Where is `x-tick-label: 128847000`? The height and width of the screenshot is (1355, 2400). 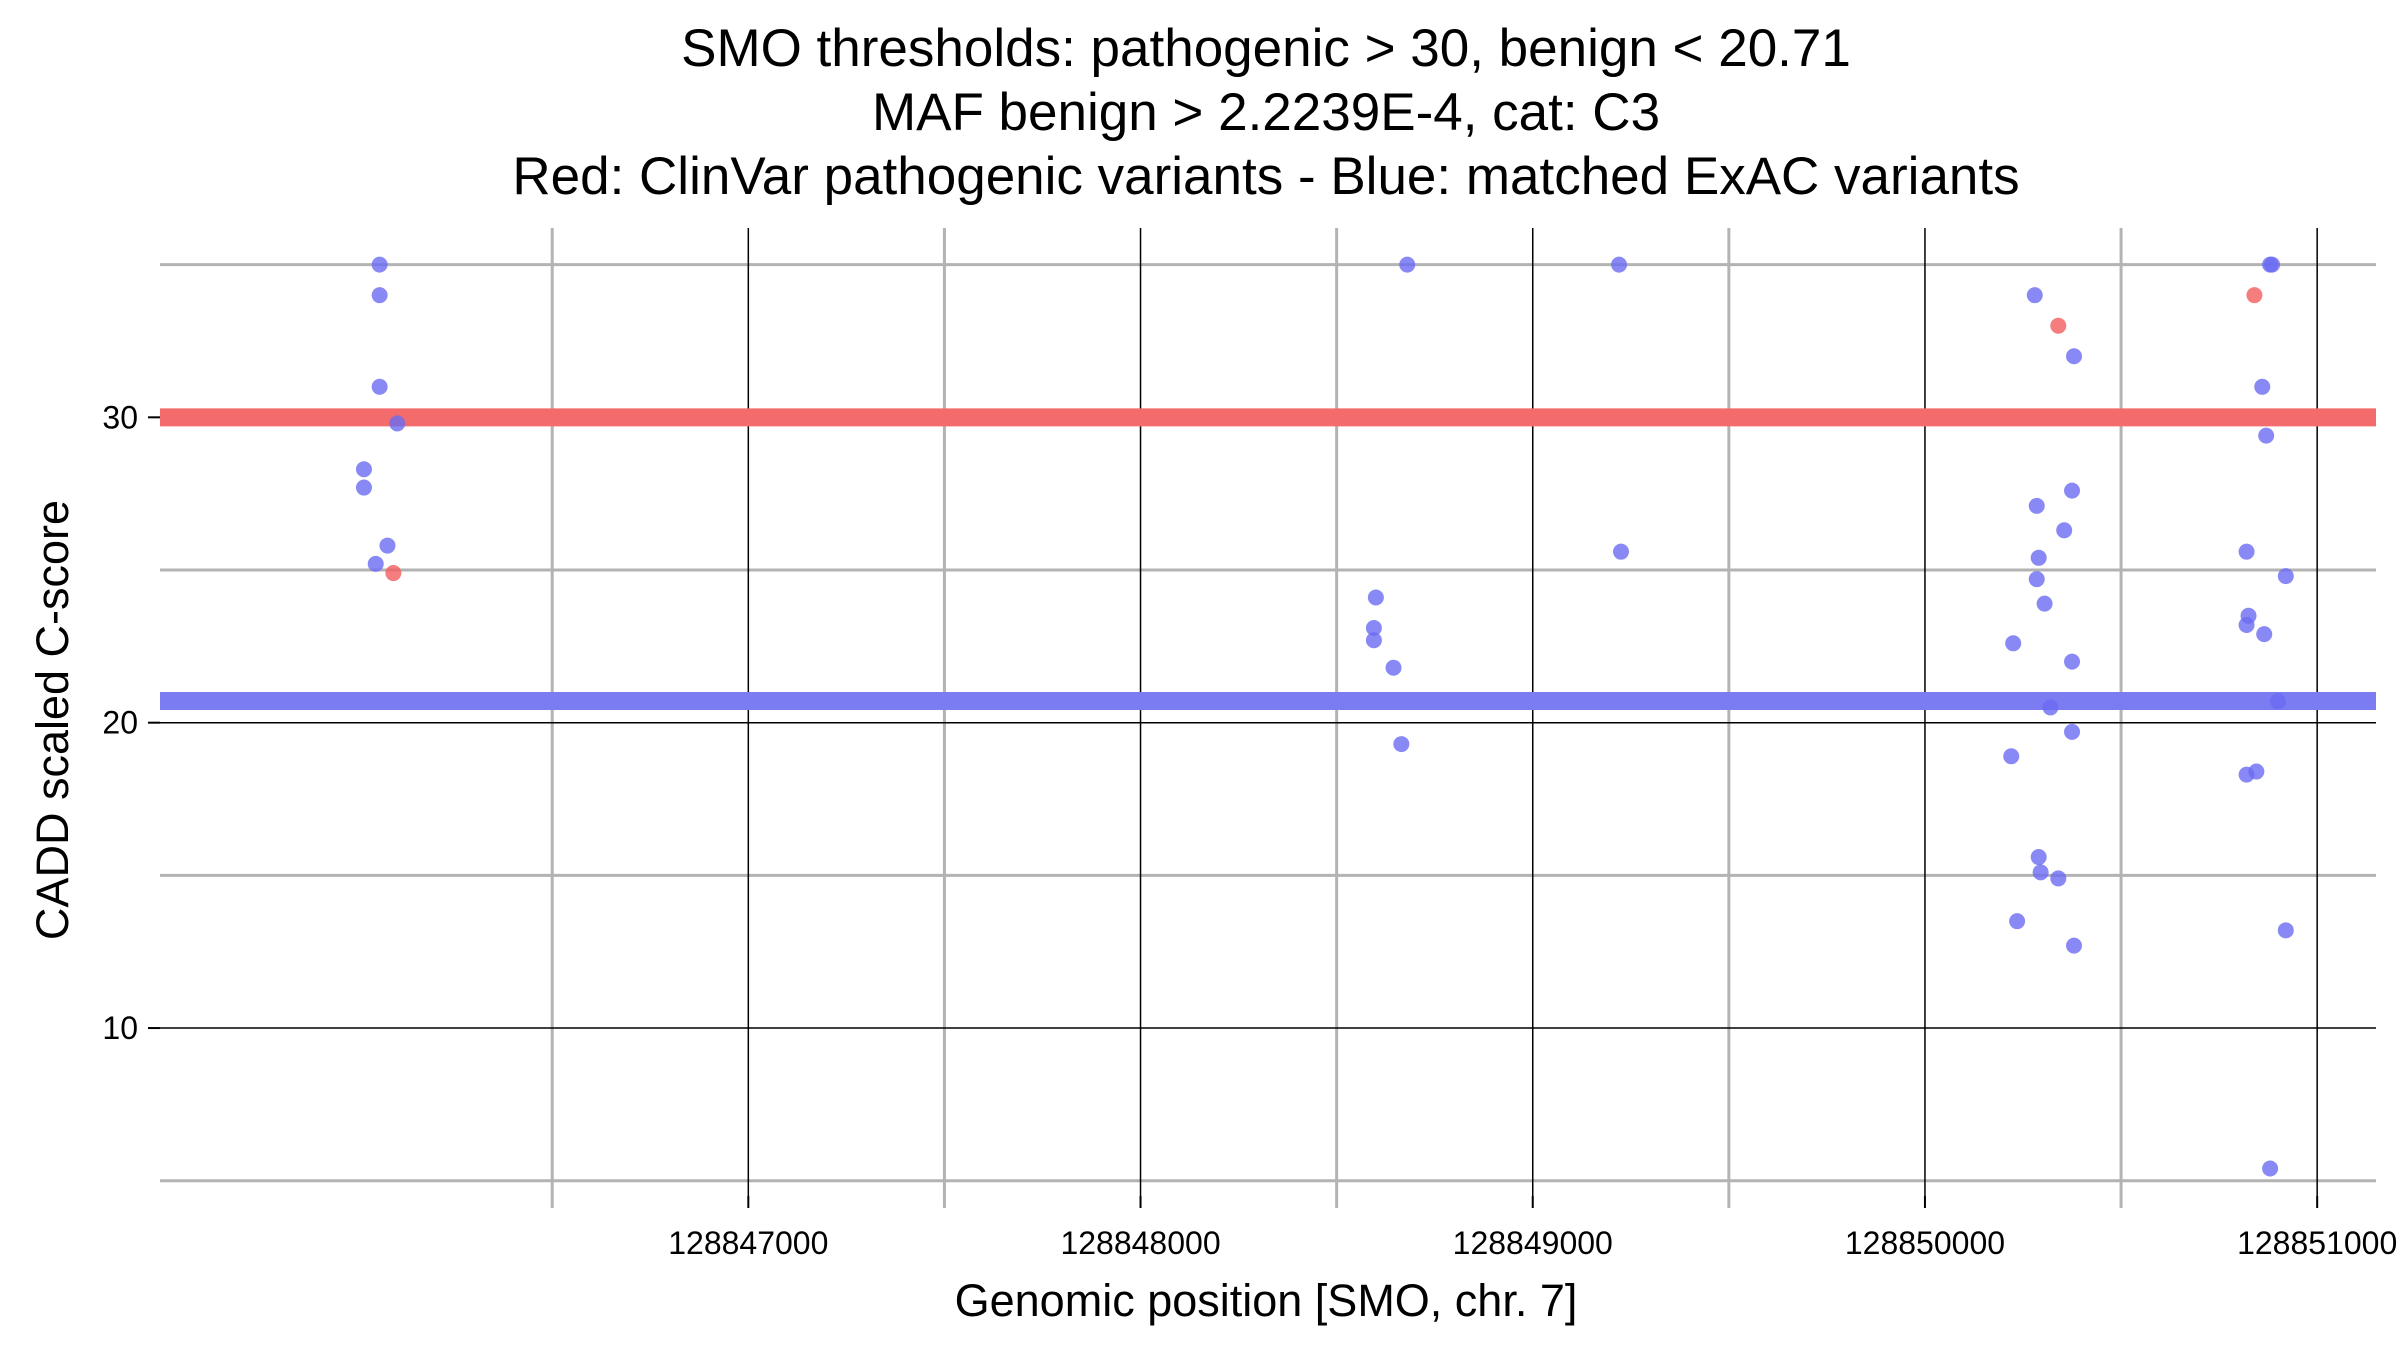
x-tick-label: 128847000 is located at coordinates (748, 1243).